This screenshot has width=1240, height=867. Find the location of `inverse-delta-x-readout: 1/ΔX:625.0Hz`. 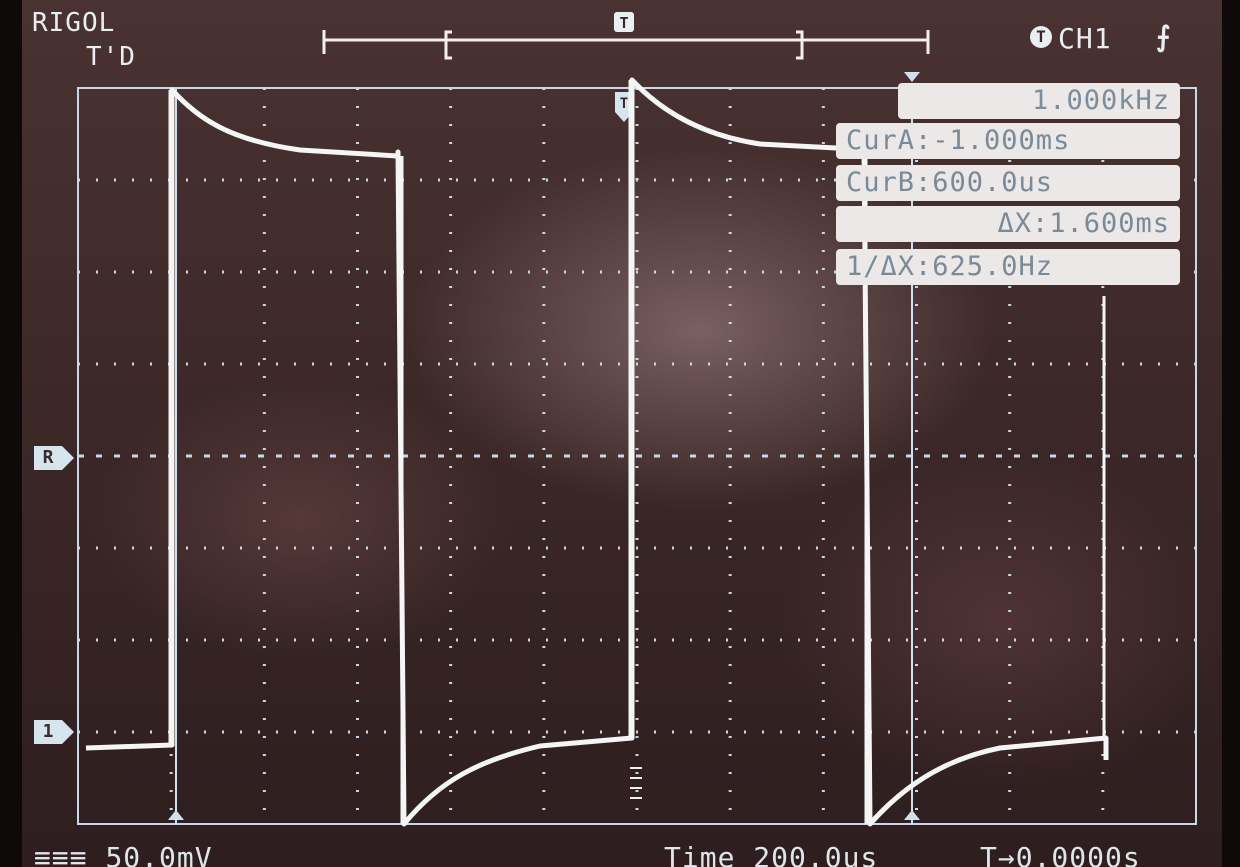

inverse-delta-x-readout: 1/ΔX:625.0Hz is located at coordinates (1008, 267).